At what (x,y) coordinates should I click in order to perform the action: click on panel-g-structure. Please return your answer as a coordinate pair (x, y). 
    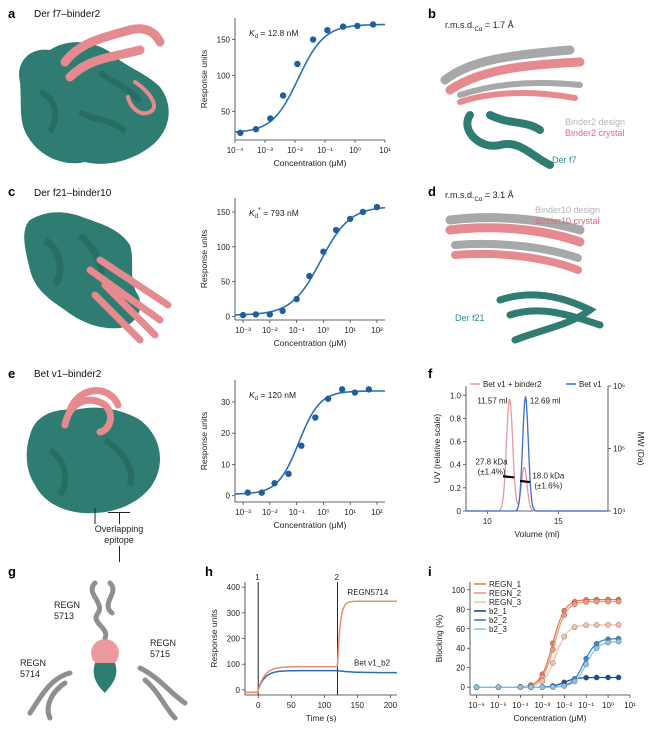
    Looking at the image, I should click on (107, 650).